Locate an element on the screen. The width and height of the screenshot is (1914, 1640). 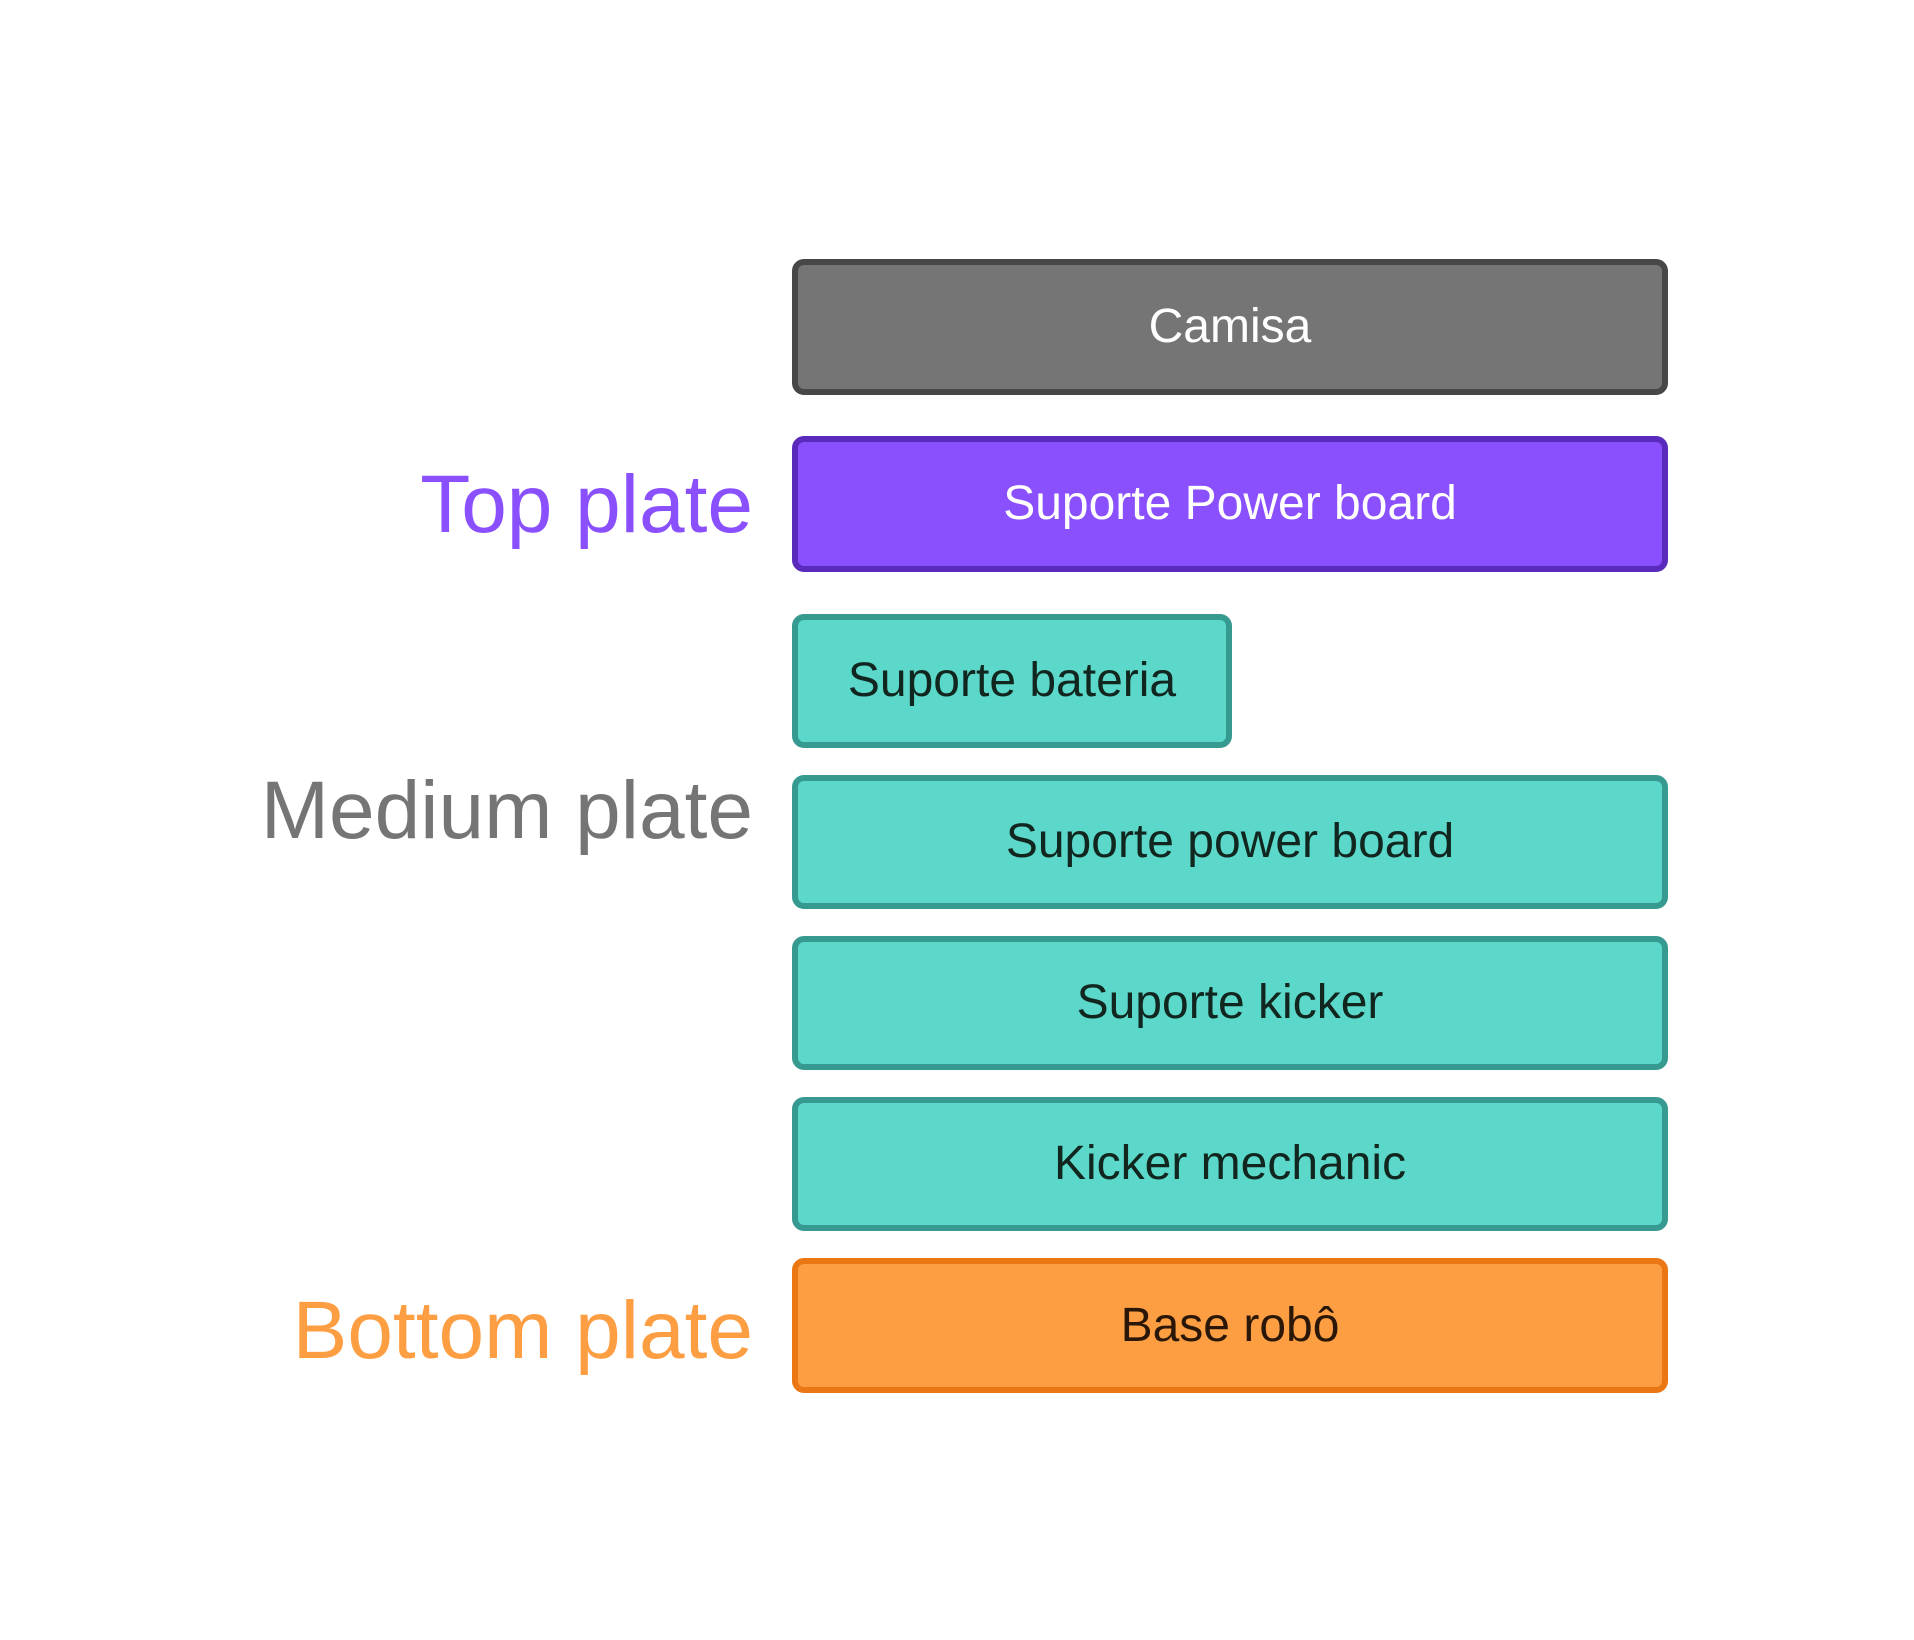
suporte-power-board-medium-box: Suporte power board is located at coordinates (1230, 842).